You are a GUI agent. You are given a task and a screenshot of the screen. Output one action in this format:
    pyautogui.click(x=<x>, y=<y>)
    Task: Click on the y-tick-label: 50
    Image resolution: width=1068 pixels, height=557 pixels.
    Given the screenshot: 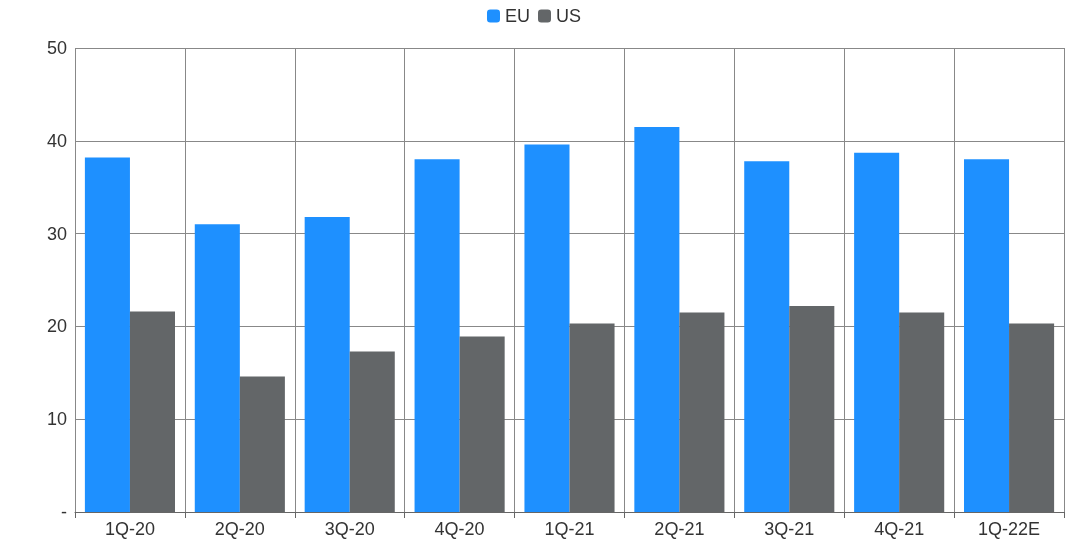 What is the action you would take?
    pyautogui.click(x=56, y=48)
    